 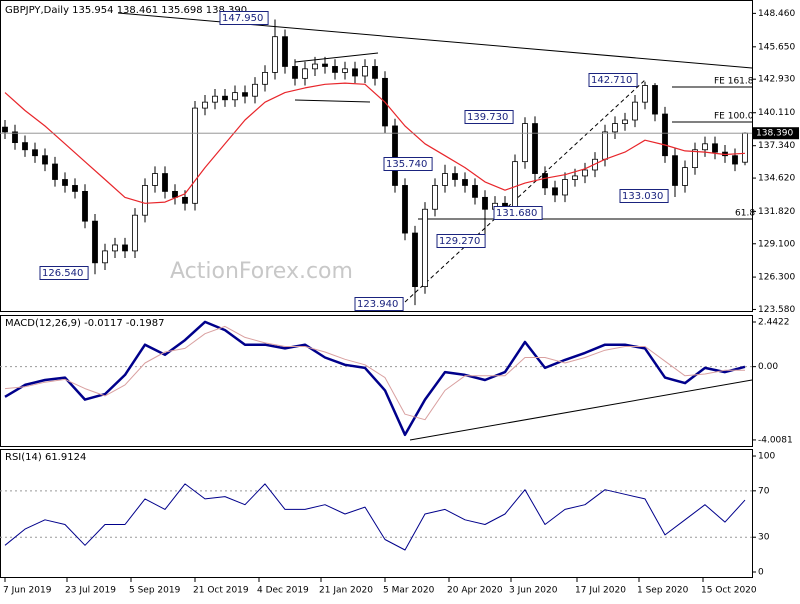 I want to click on annotation: 123.940, so click(x=377, y=304).